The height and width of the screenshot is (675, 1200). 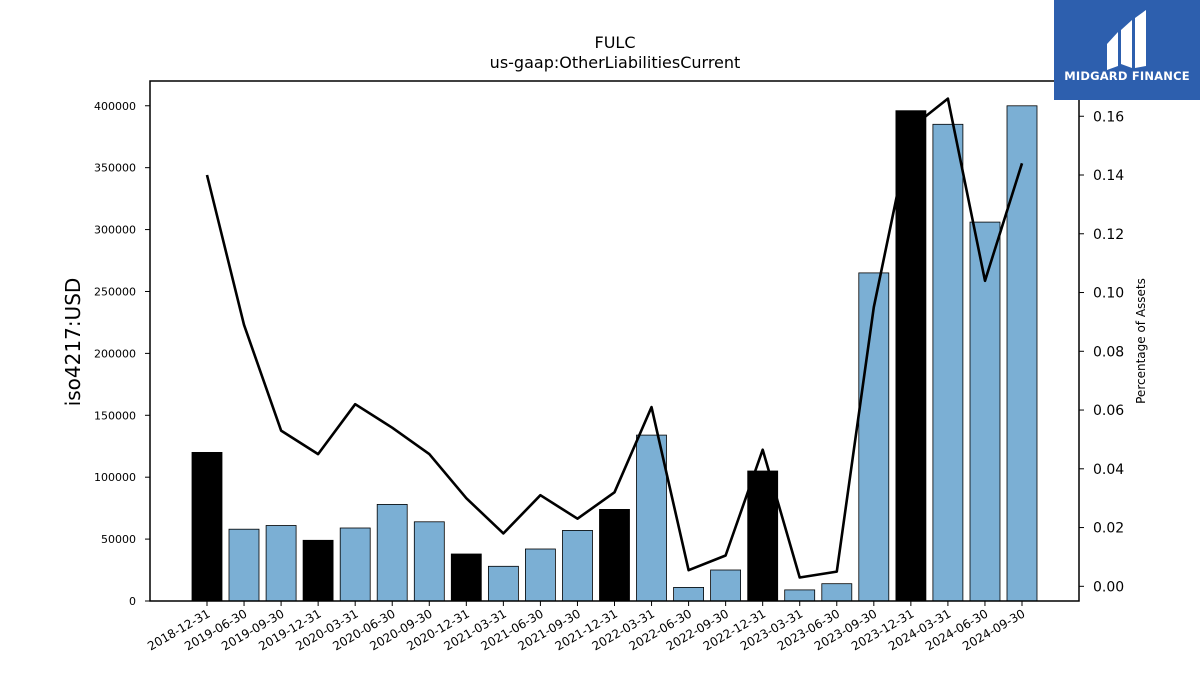 I want to click on y2-tick-label: 0.00, so click(x=1108, y=587).